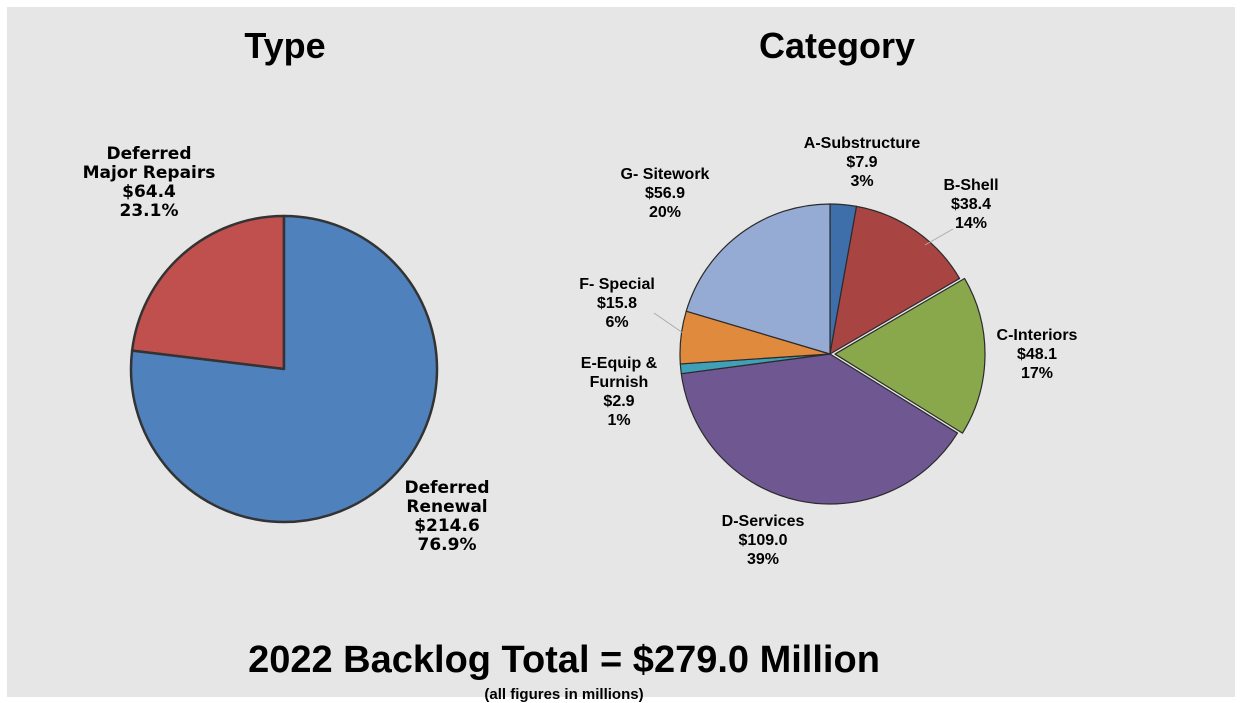 This screenshot has height=703, width=1244. Describe the element at coordinates (208, 292) in the screenshot. I see `slice-deferred-major-repairs` at that location.